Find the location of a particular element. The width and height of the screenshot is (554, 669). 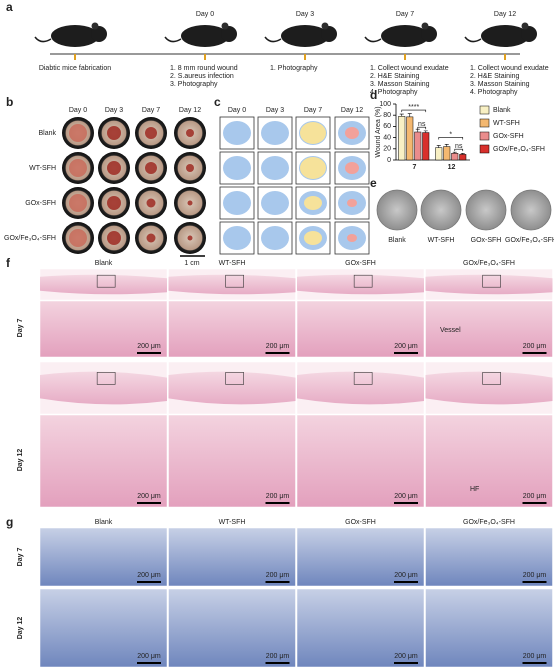

panel-label: g is located at coordinates (9, 522).